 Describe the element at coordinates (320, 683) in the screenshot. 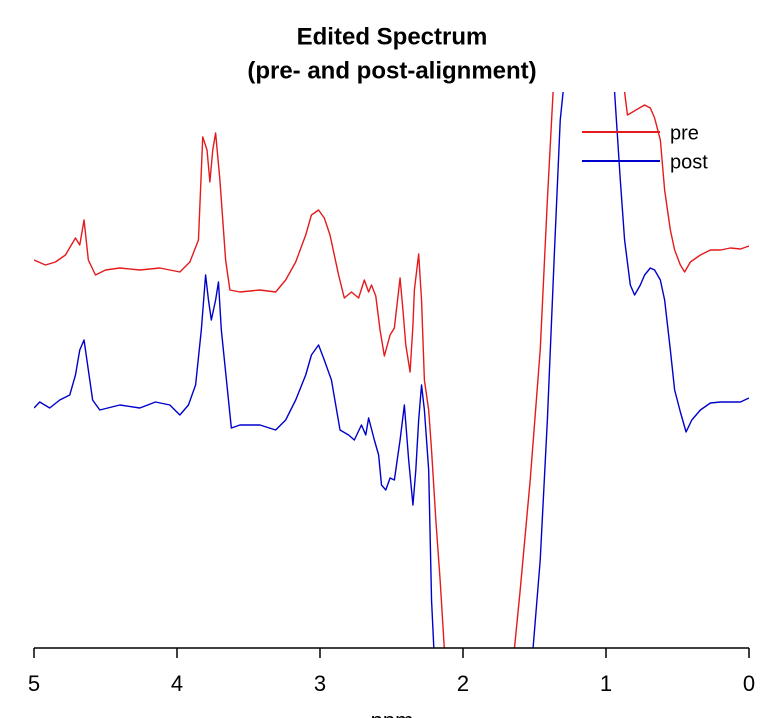

I see `x-tick-label: 3` at that location.